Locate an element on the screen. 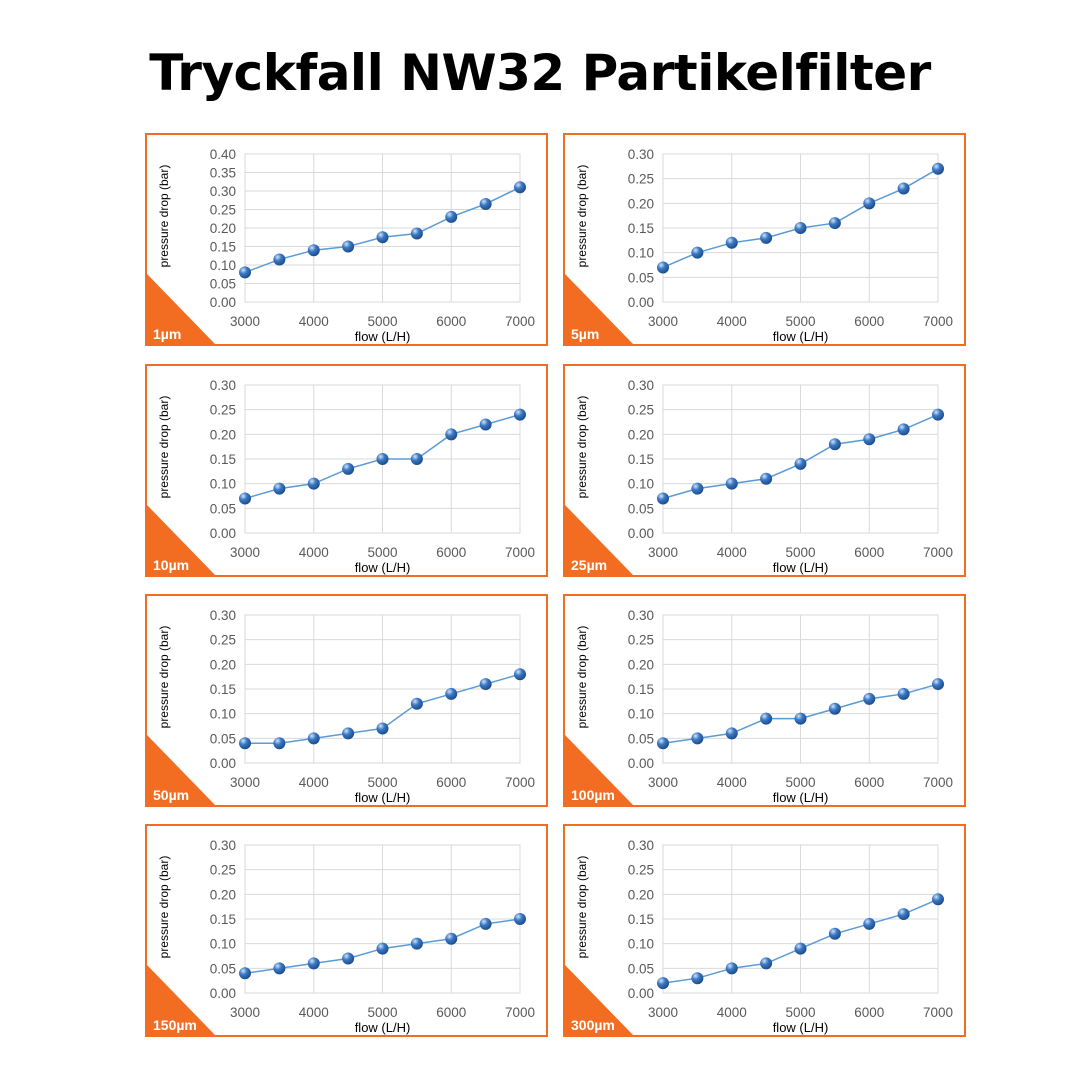 This screenshot has height=1080, width=1080. filter-size-label: 25µm is located at coordinates (589, 565).